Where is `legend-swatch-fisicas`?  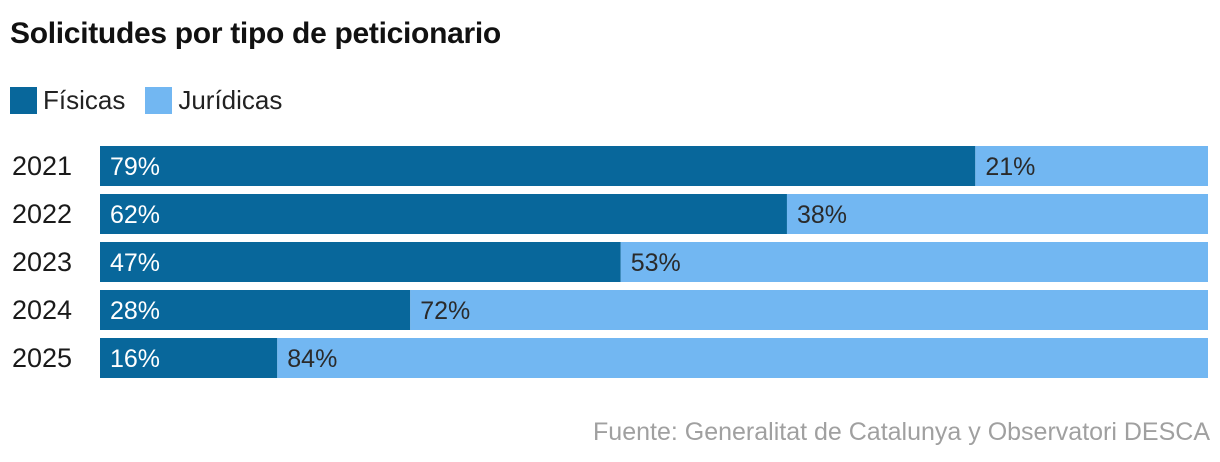
legend-swatch-fisicas is located at coordinates (23, 100).